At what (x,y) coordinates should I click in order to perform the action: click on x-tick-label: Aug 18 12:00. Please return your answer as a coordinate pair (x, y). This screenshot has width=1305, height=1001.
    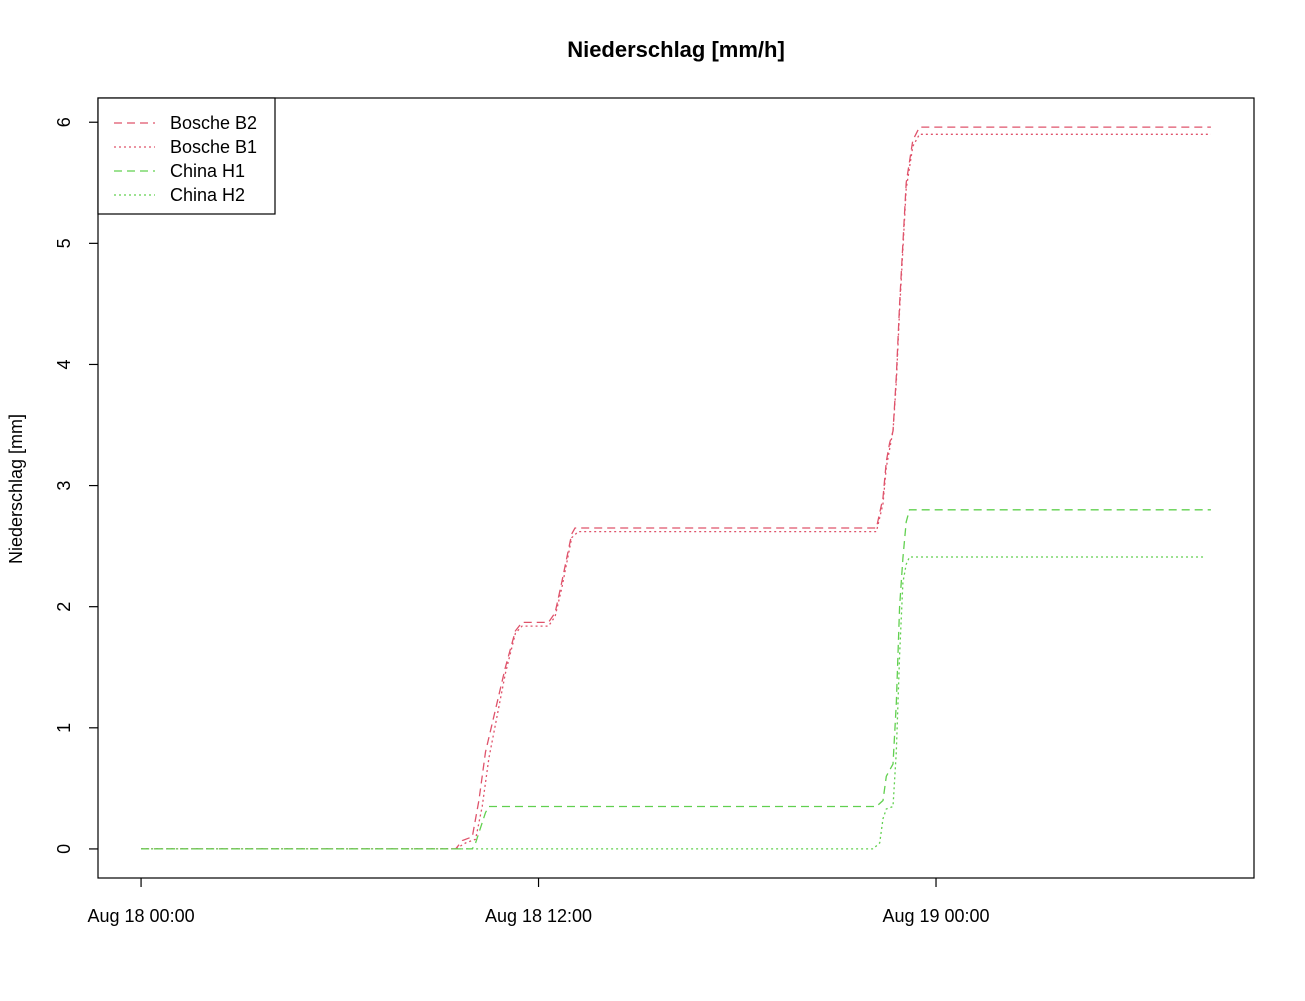
    Looking at the image, I should click on (538, 916).